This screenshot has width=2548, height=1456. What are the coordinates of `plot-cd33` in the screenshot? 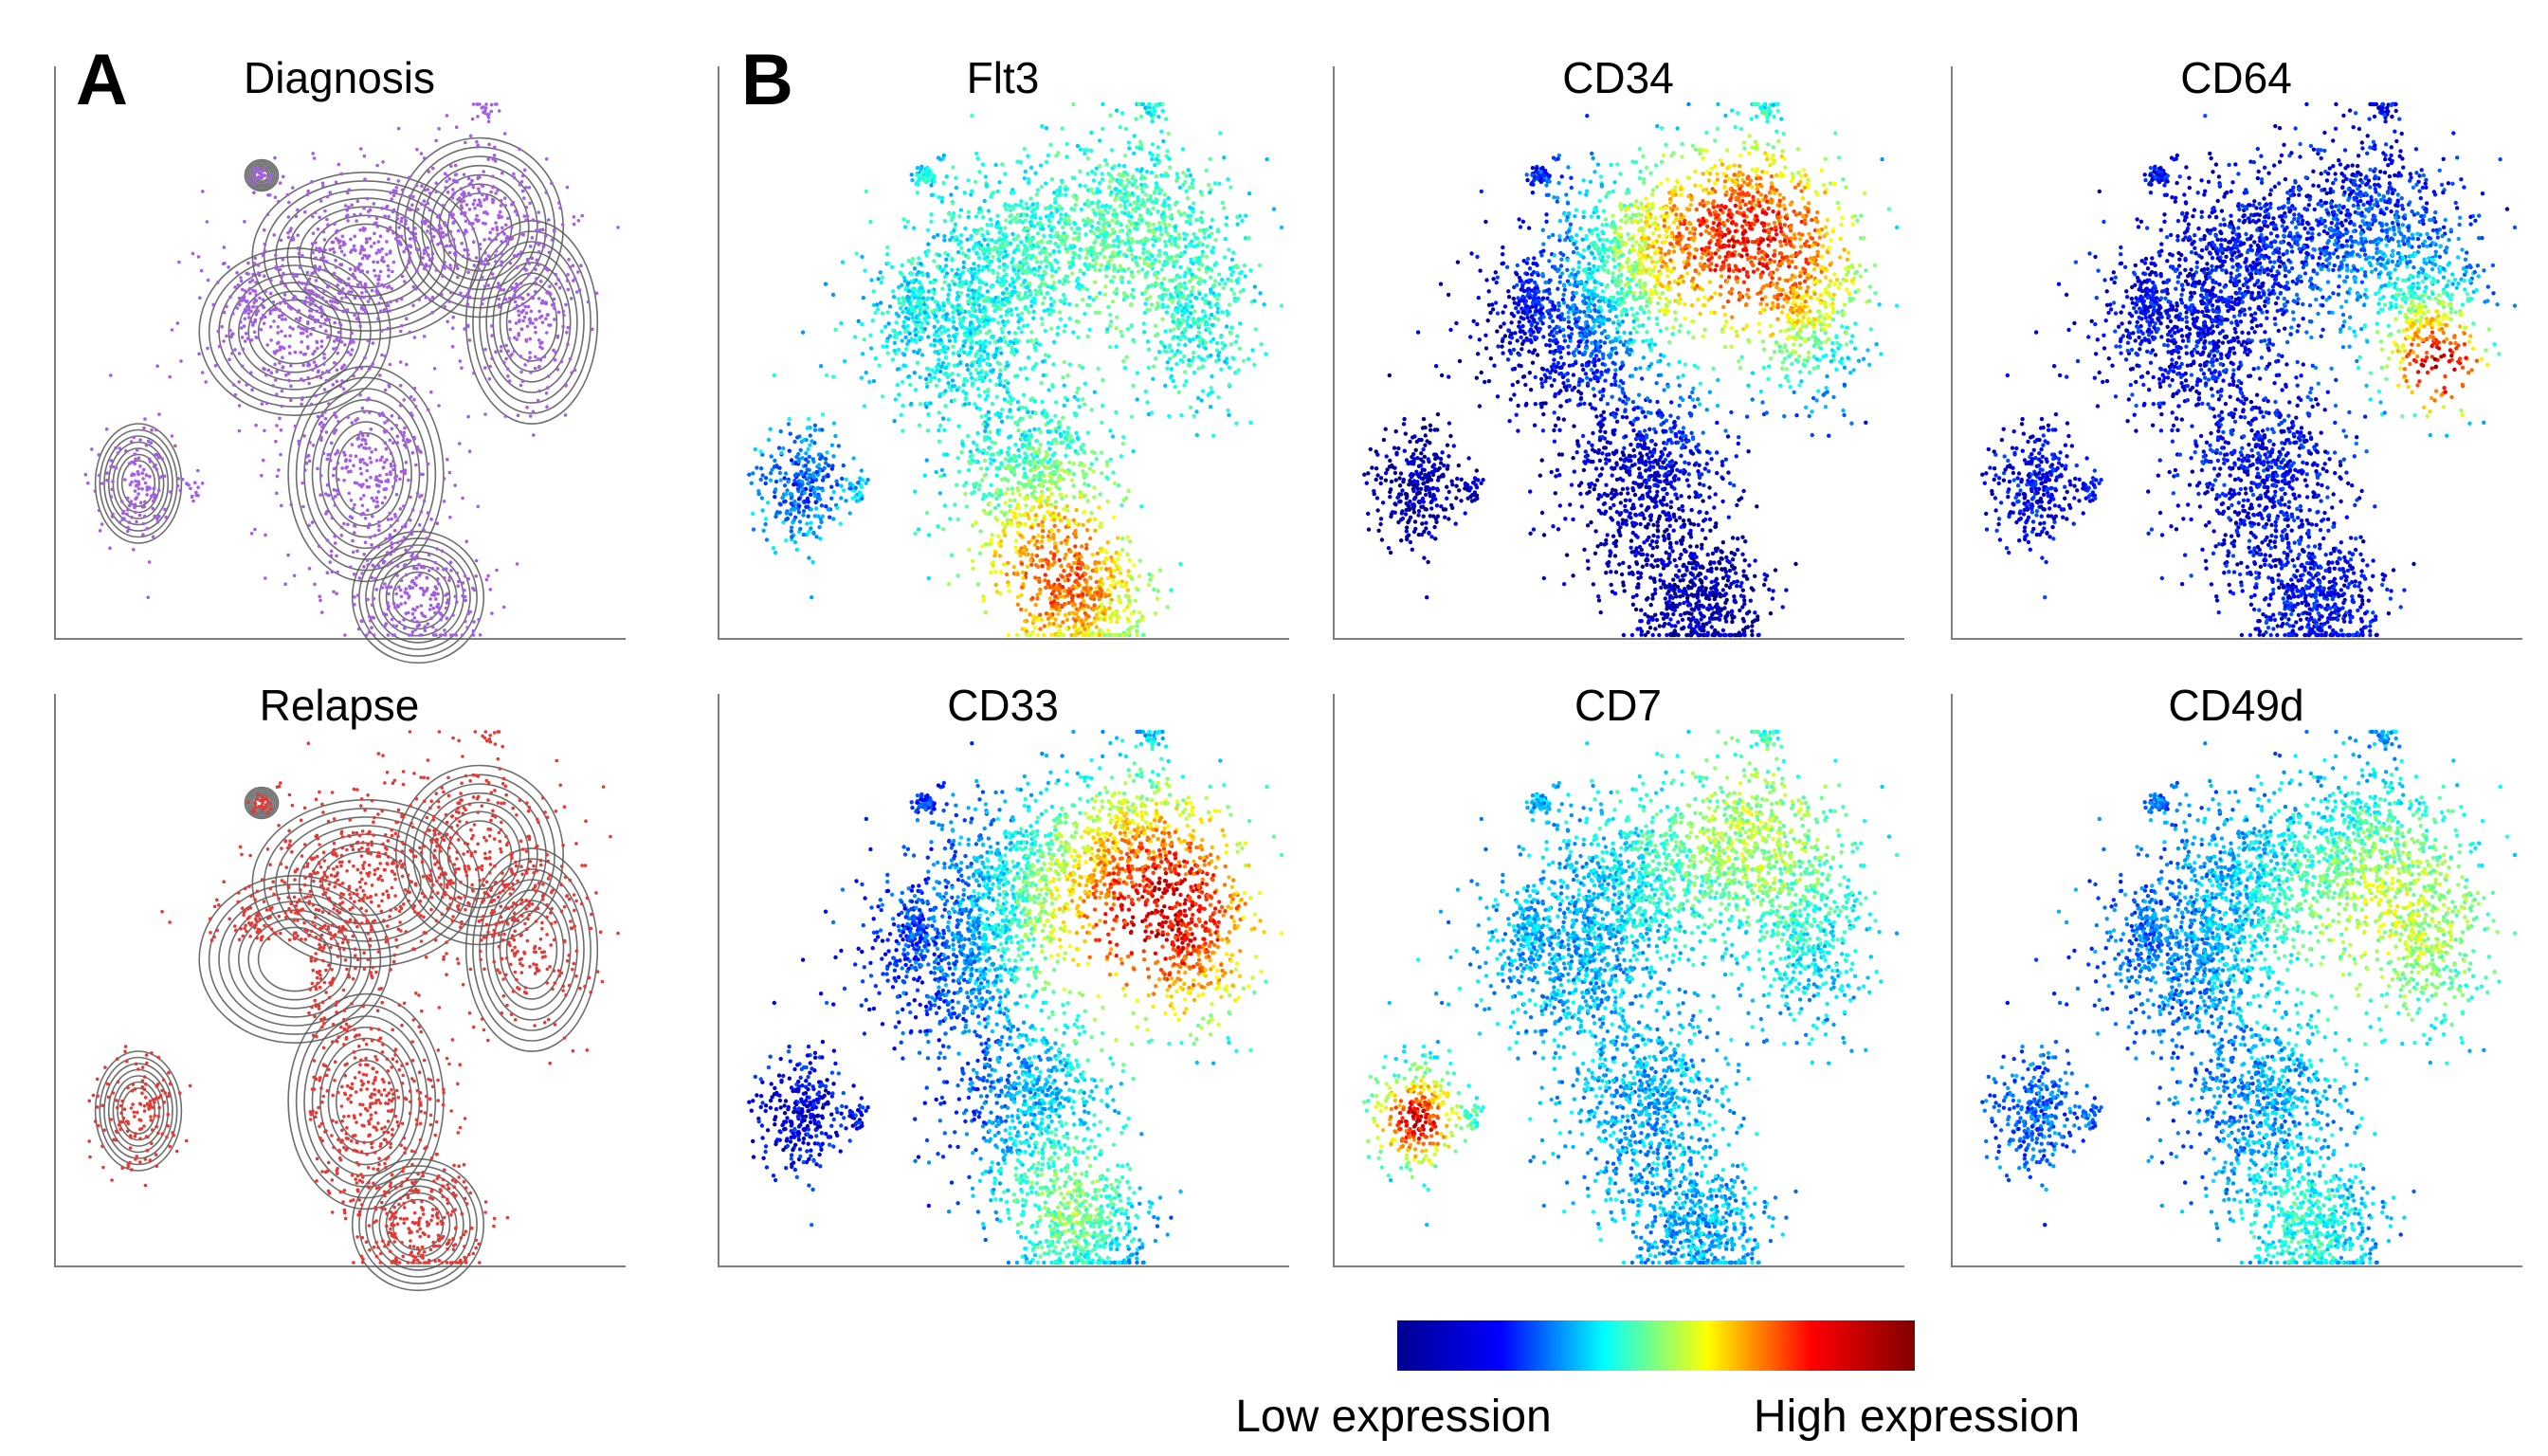 It's located at (1015, 997).